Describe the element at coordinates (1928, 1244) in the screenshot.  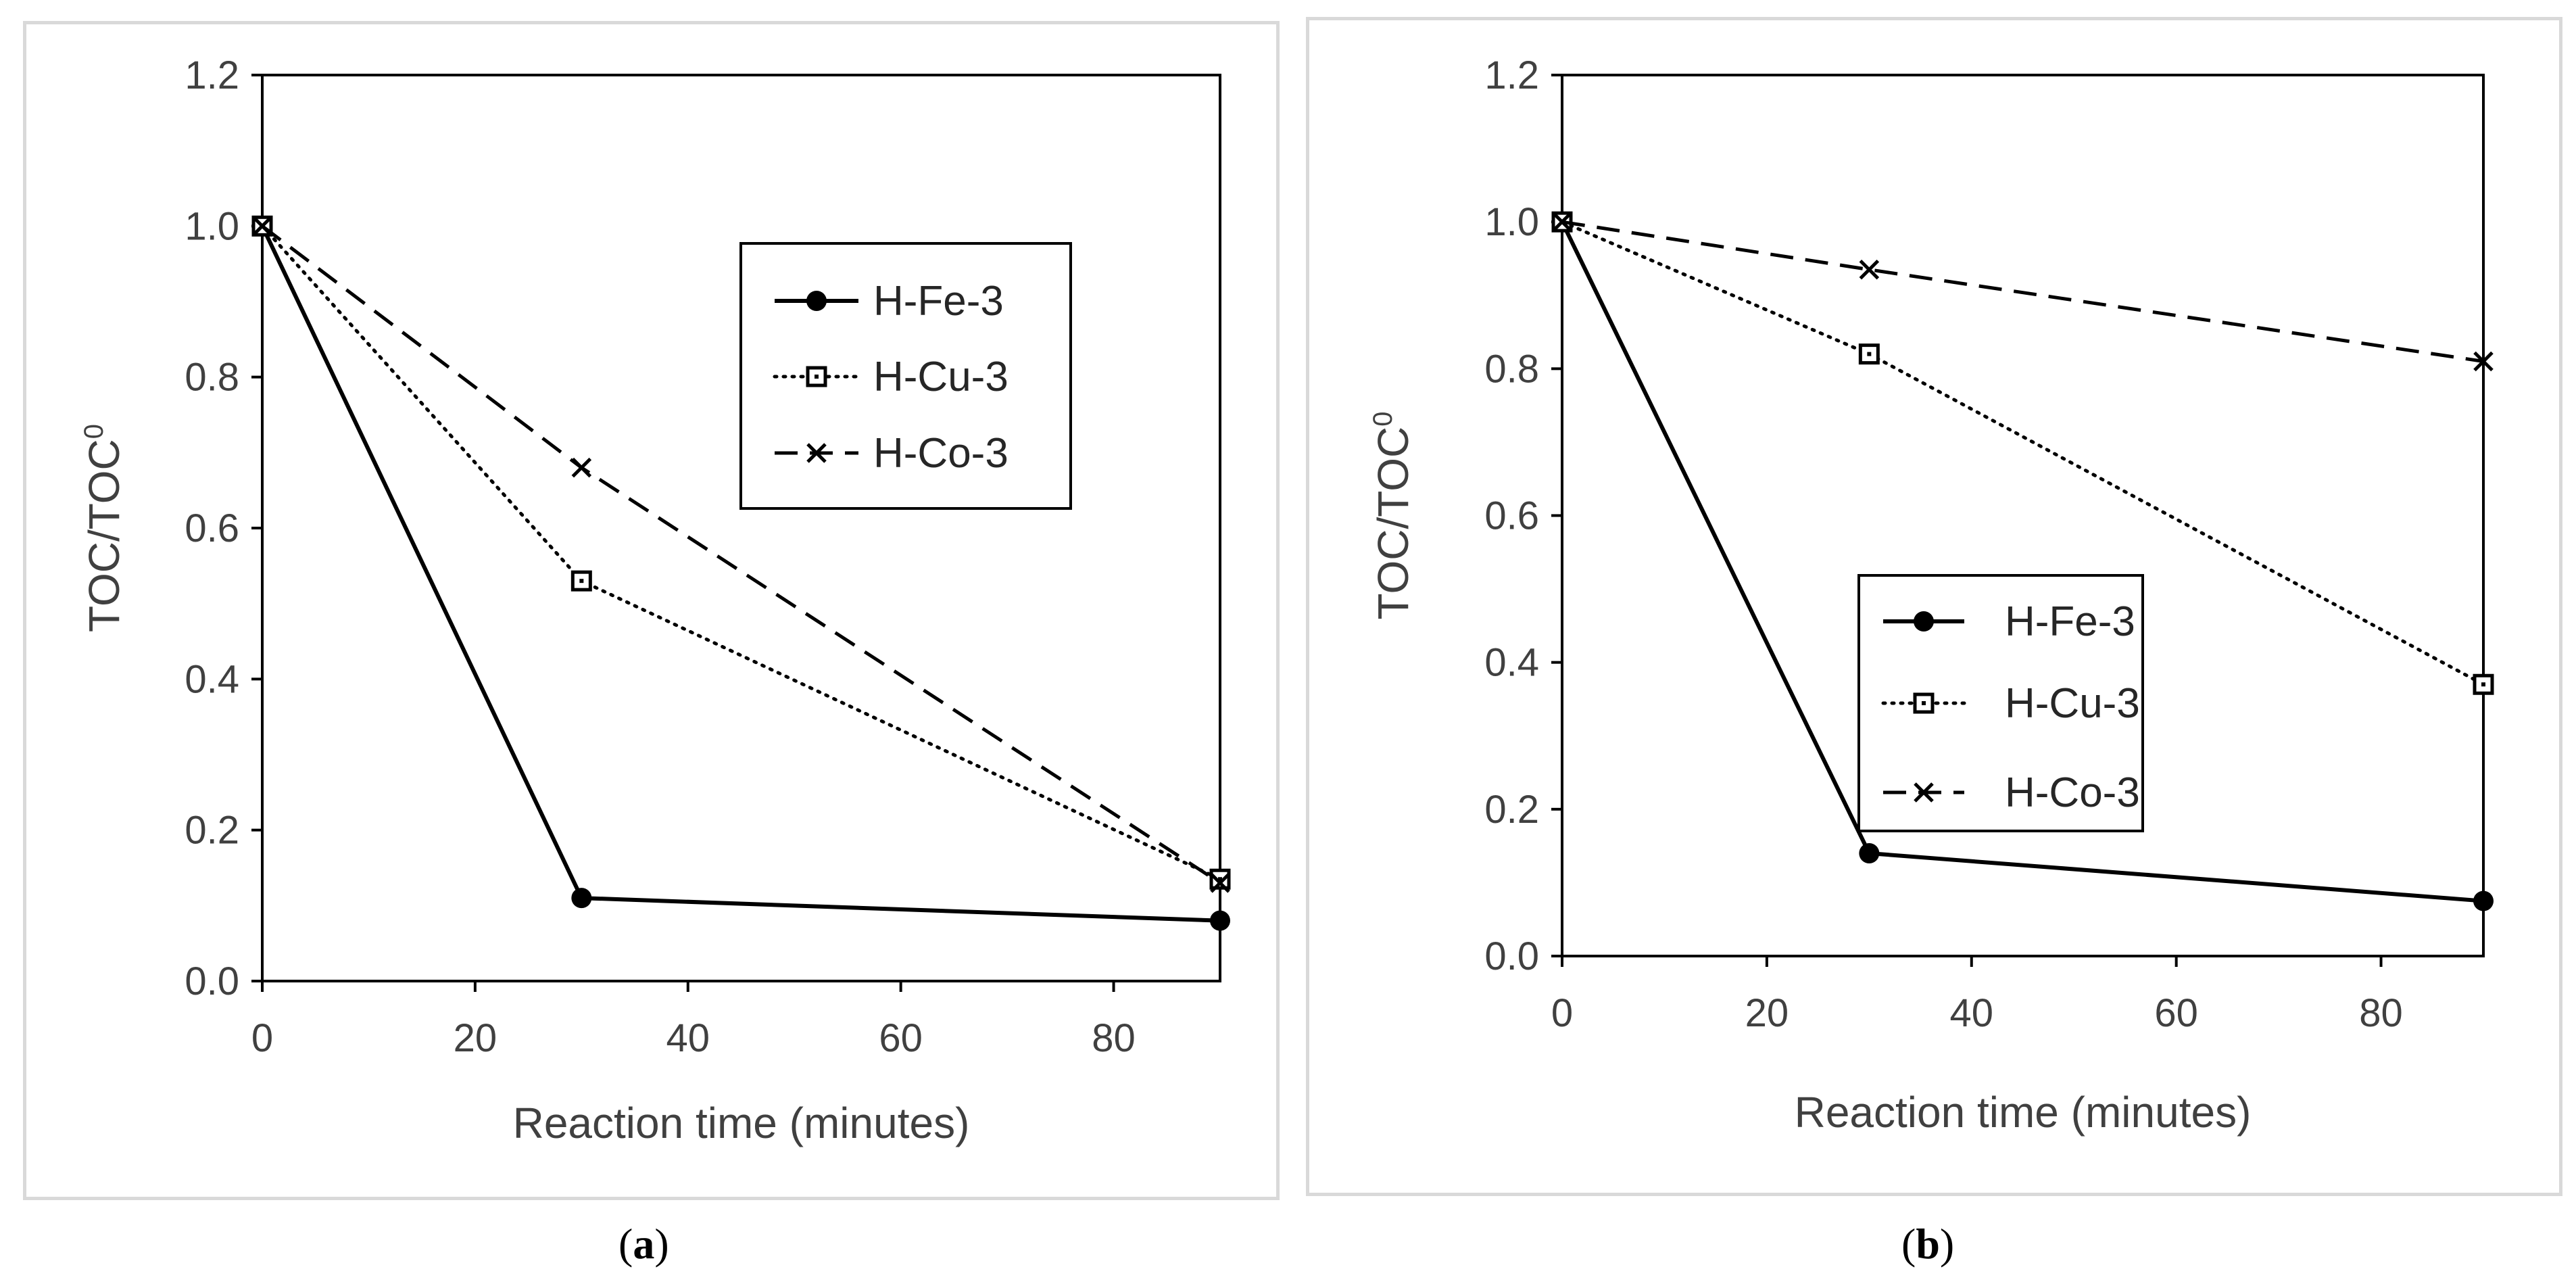
I see `caption-b: (b)` at that location.